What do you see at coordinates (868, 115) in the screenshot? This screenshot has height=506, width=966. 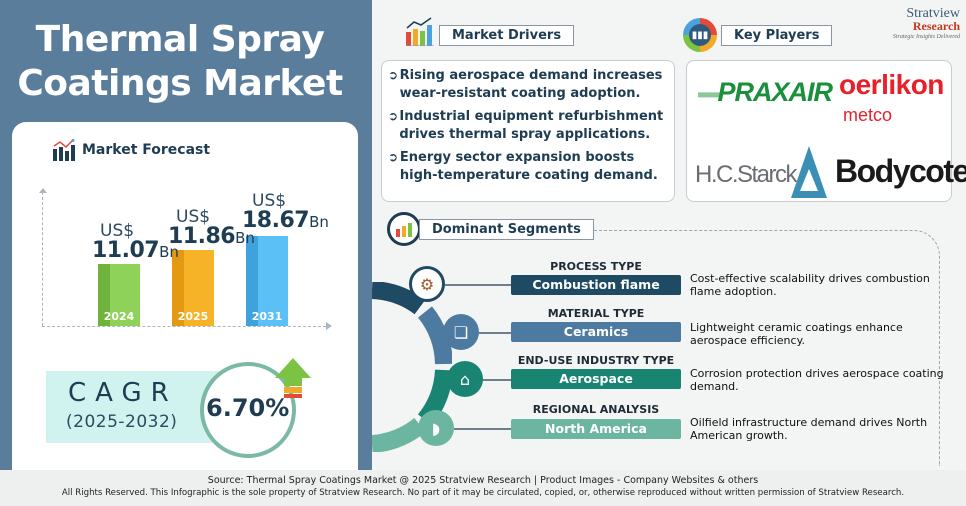 I see `metco-logo: metco` at bounding box center [868, 115].